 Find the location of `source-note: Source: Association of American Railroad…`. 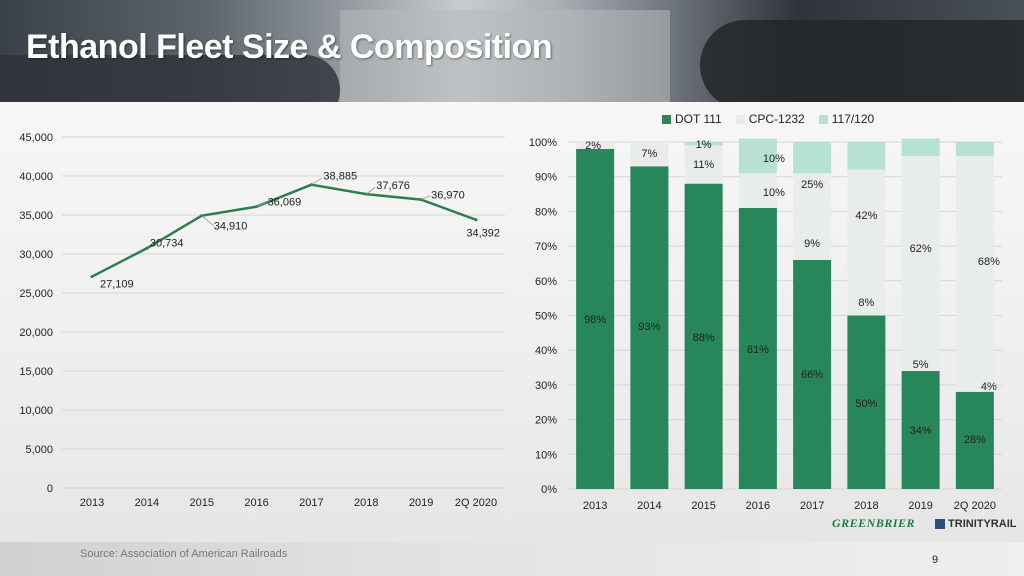

source-note: Source: Association of American Railroad… is located at coordinates (184, 554).